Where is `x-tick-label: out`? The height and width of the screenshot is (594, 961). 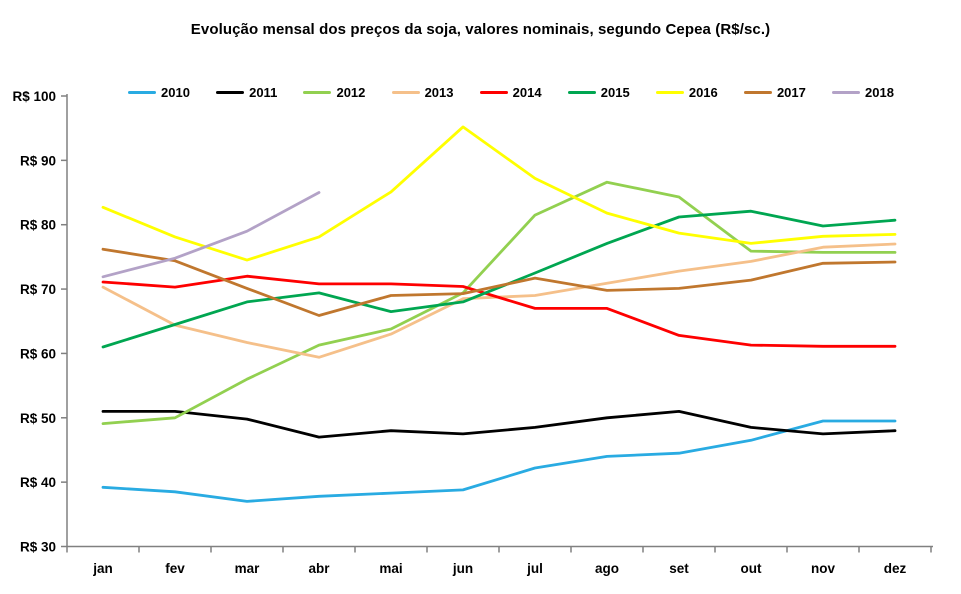 x-tick-label: out is located at coordinates (751, 568).